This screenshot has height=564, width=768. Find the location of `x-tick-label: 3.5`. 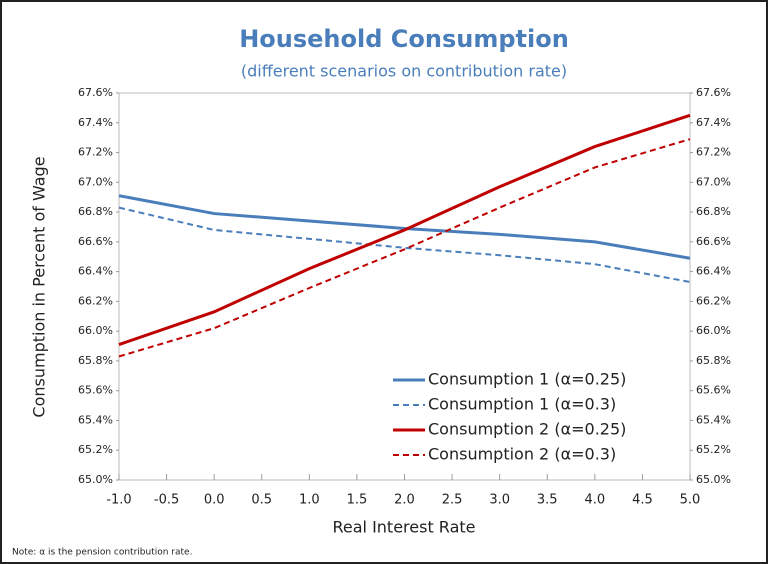

x-tick-label: 3.5 is located at coordinates (547, 500).